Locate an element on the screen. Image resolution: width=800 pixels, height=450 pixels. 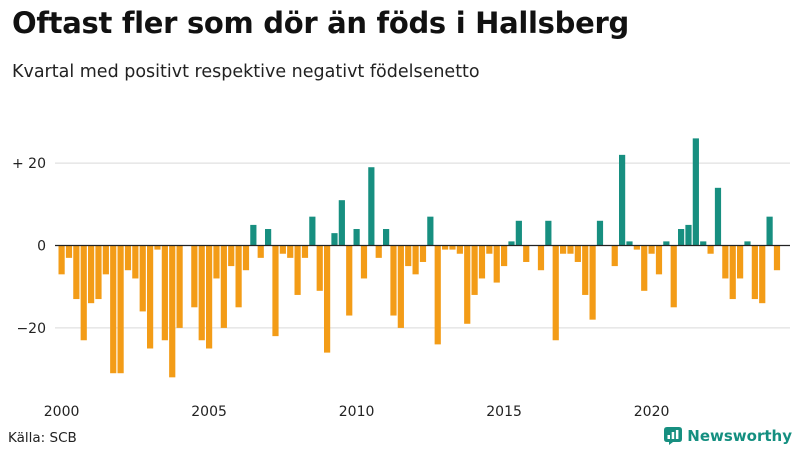
y-tick-label: −20 is located at coordinates (31, 329).